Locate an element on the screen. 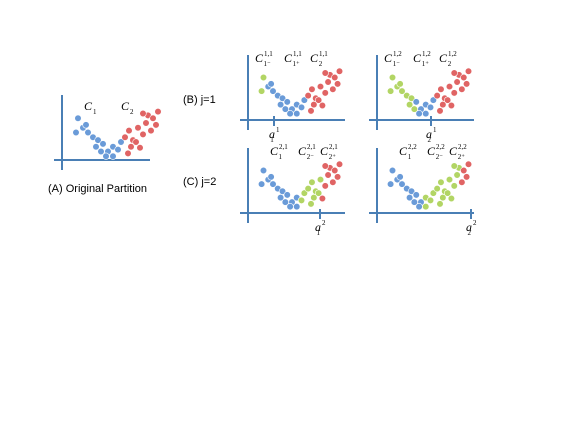 The height and width of the screenshot is (434, 564). math-label: C2,2 1 is located at coordinates (408, 152).